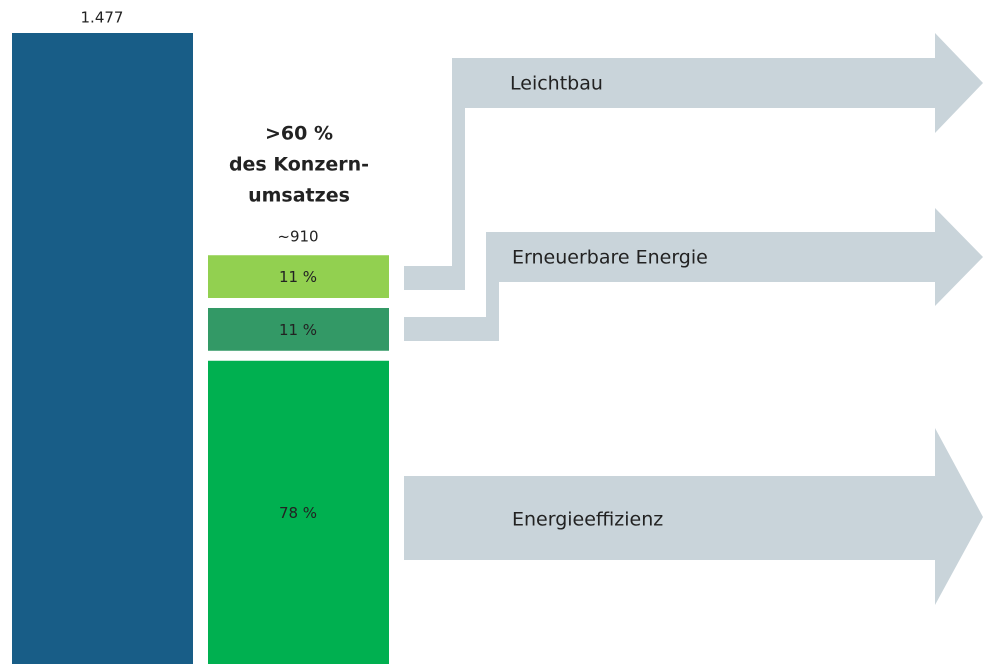  What do you see at coordinates (299, 165) in the screenshot?
I see `annotation: des Konzern-` at bounding box center [299, 165].